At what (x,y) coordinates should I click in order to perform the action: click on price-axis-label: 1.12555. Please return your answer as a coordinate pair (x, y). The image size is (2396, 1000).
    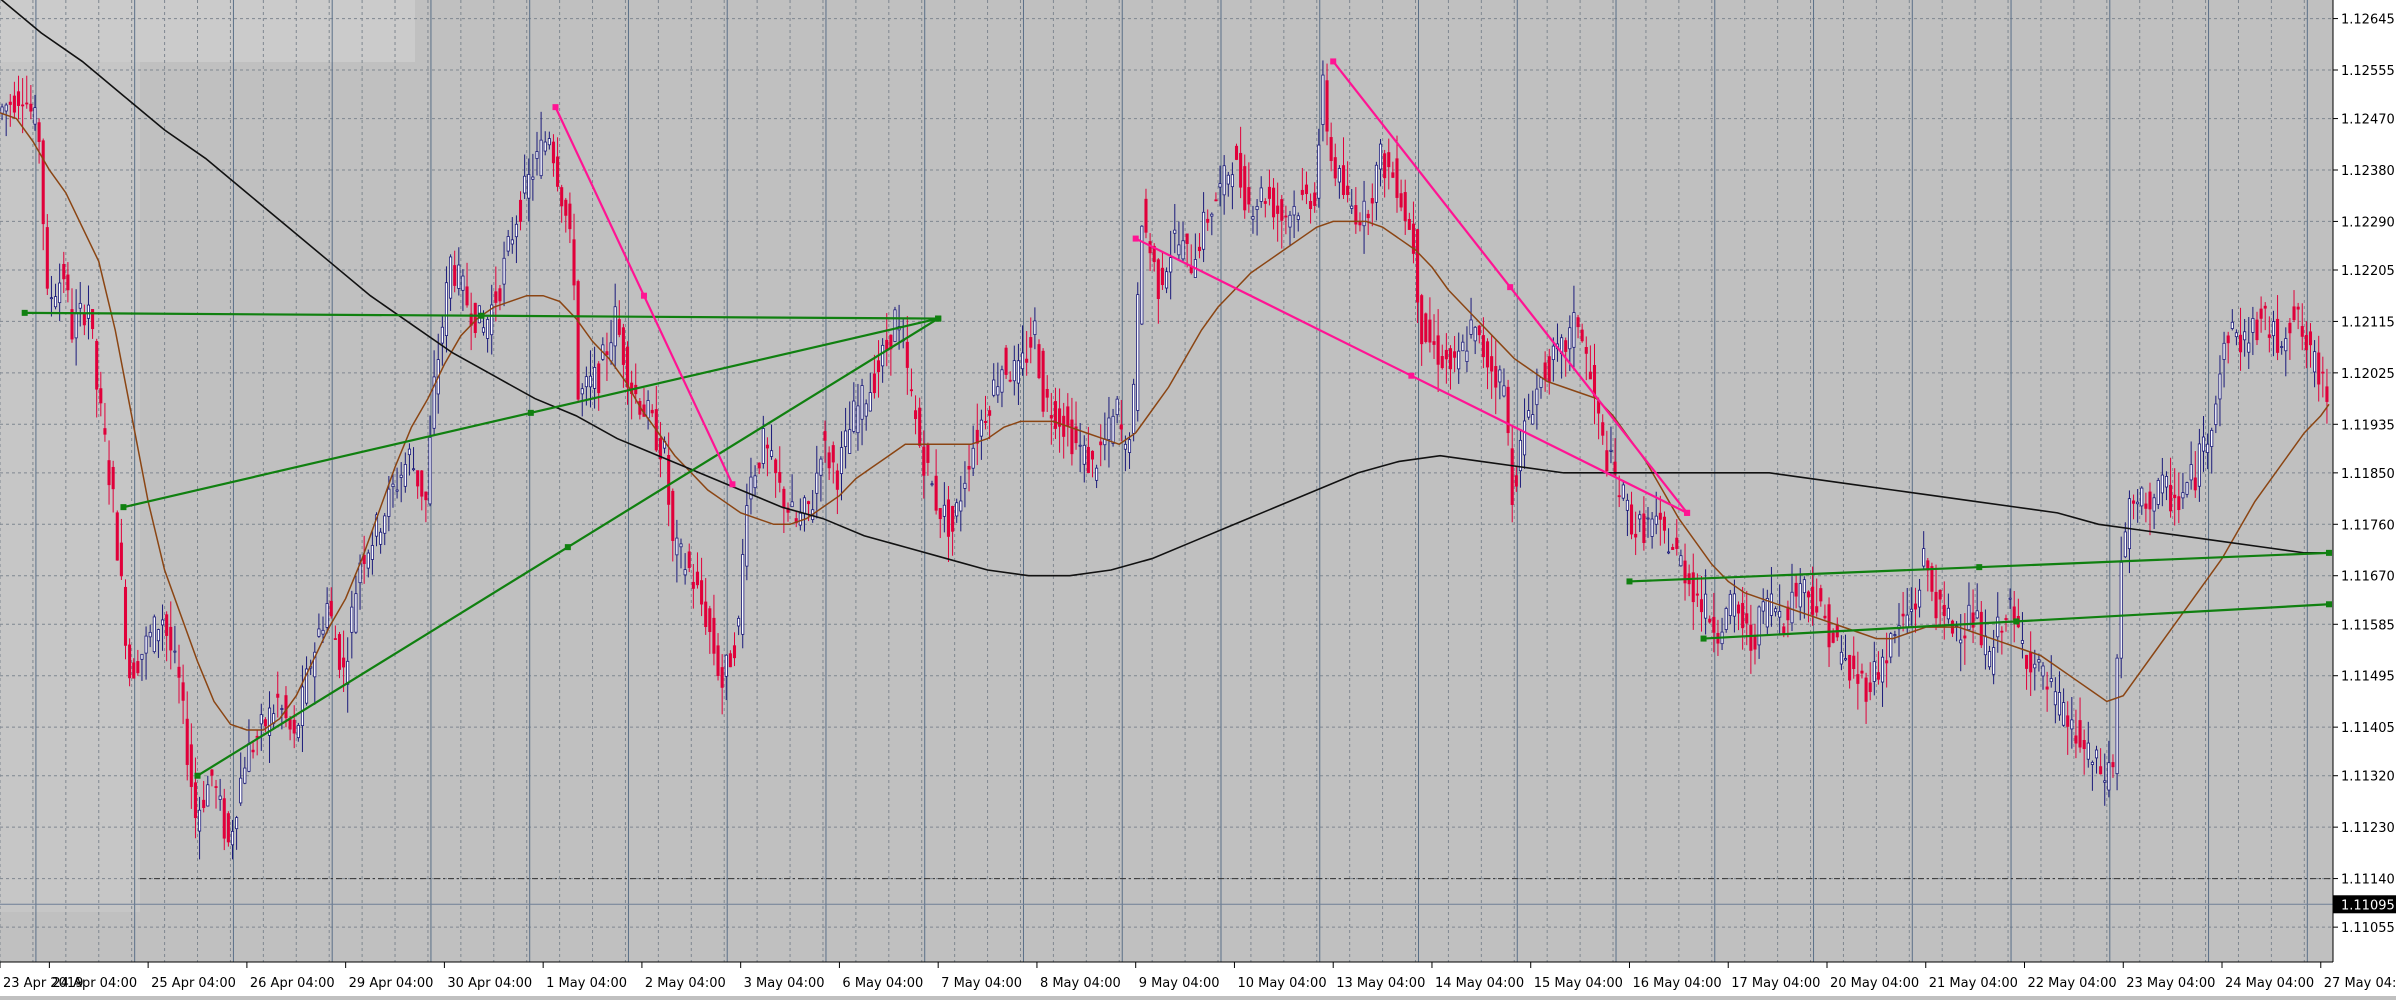
    Looking at the image, I should click on (2368, 71).